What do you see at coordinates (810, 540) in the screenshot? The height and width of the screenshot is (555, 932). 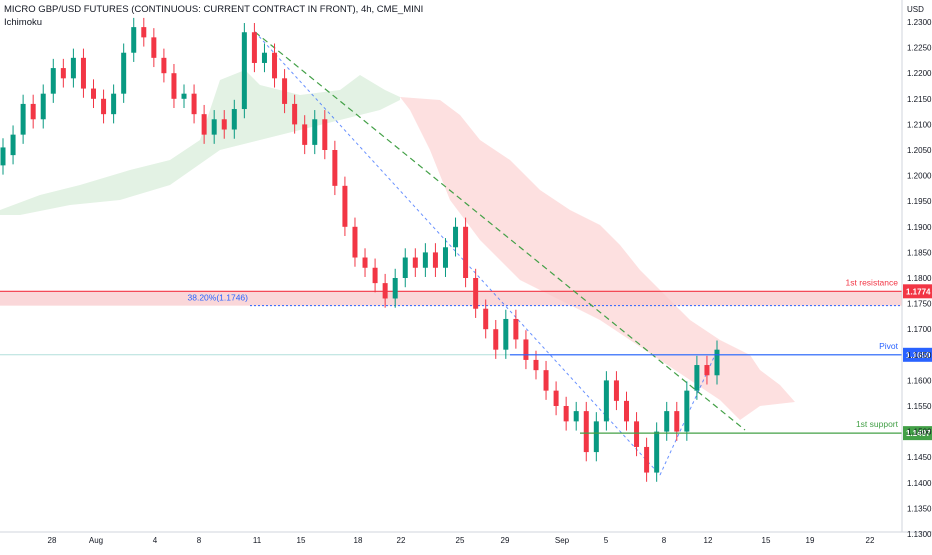 I see `x-tick-label: 19` at bounding box center [810, 540].